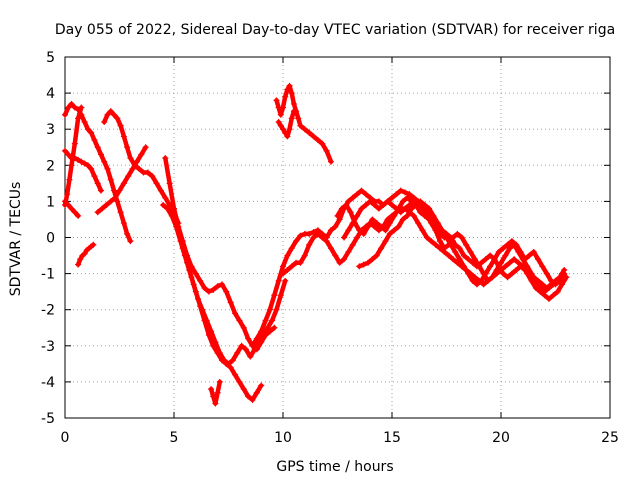 The width and height of the screenshot is (640, 480). What do you see at coordinates (50, 239) in the screenshot?
I see `y-tick-label: 0` at bounding box center [50, 239].